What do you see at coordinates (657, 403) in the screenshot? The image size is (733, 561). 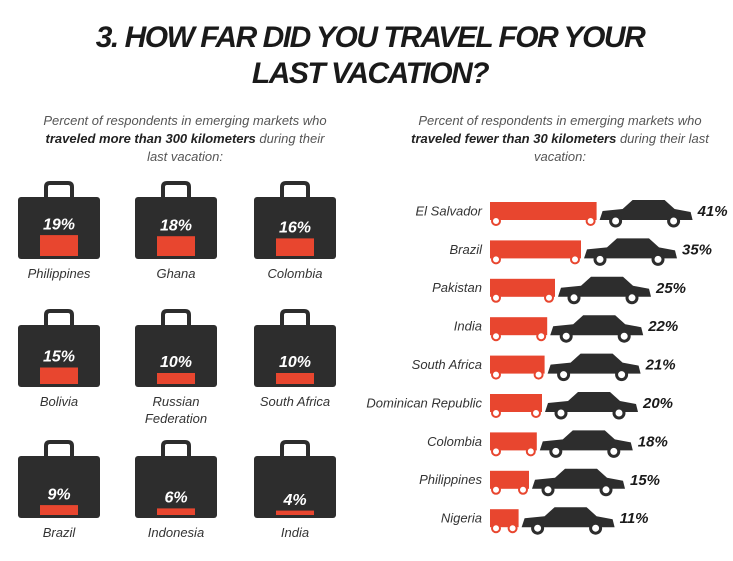 I see `value-label: 20%` at bounding box center [657, 403].